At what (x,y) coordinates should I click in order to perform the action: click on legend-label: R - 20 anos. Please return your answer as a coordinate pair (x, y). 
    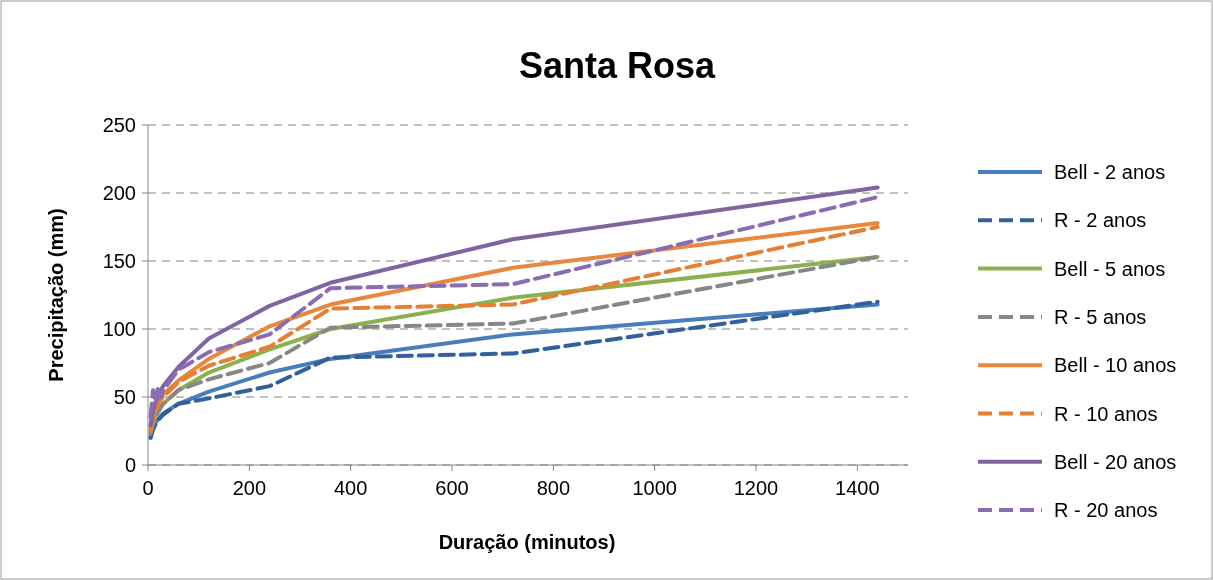
    Looking at the image, I should click on (1106, 510).